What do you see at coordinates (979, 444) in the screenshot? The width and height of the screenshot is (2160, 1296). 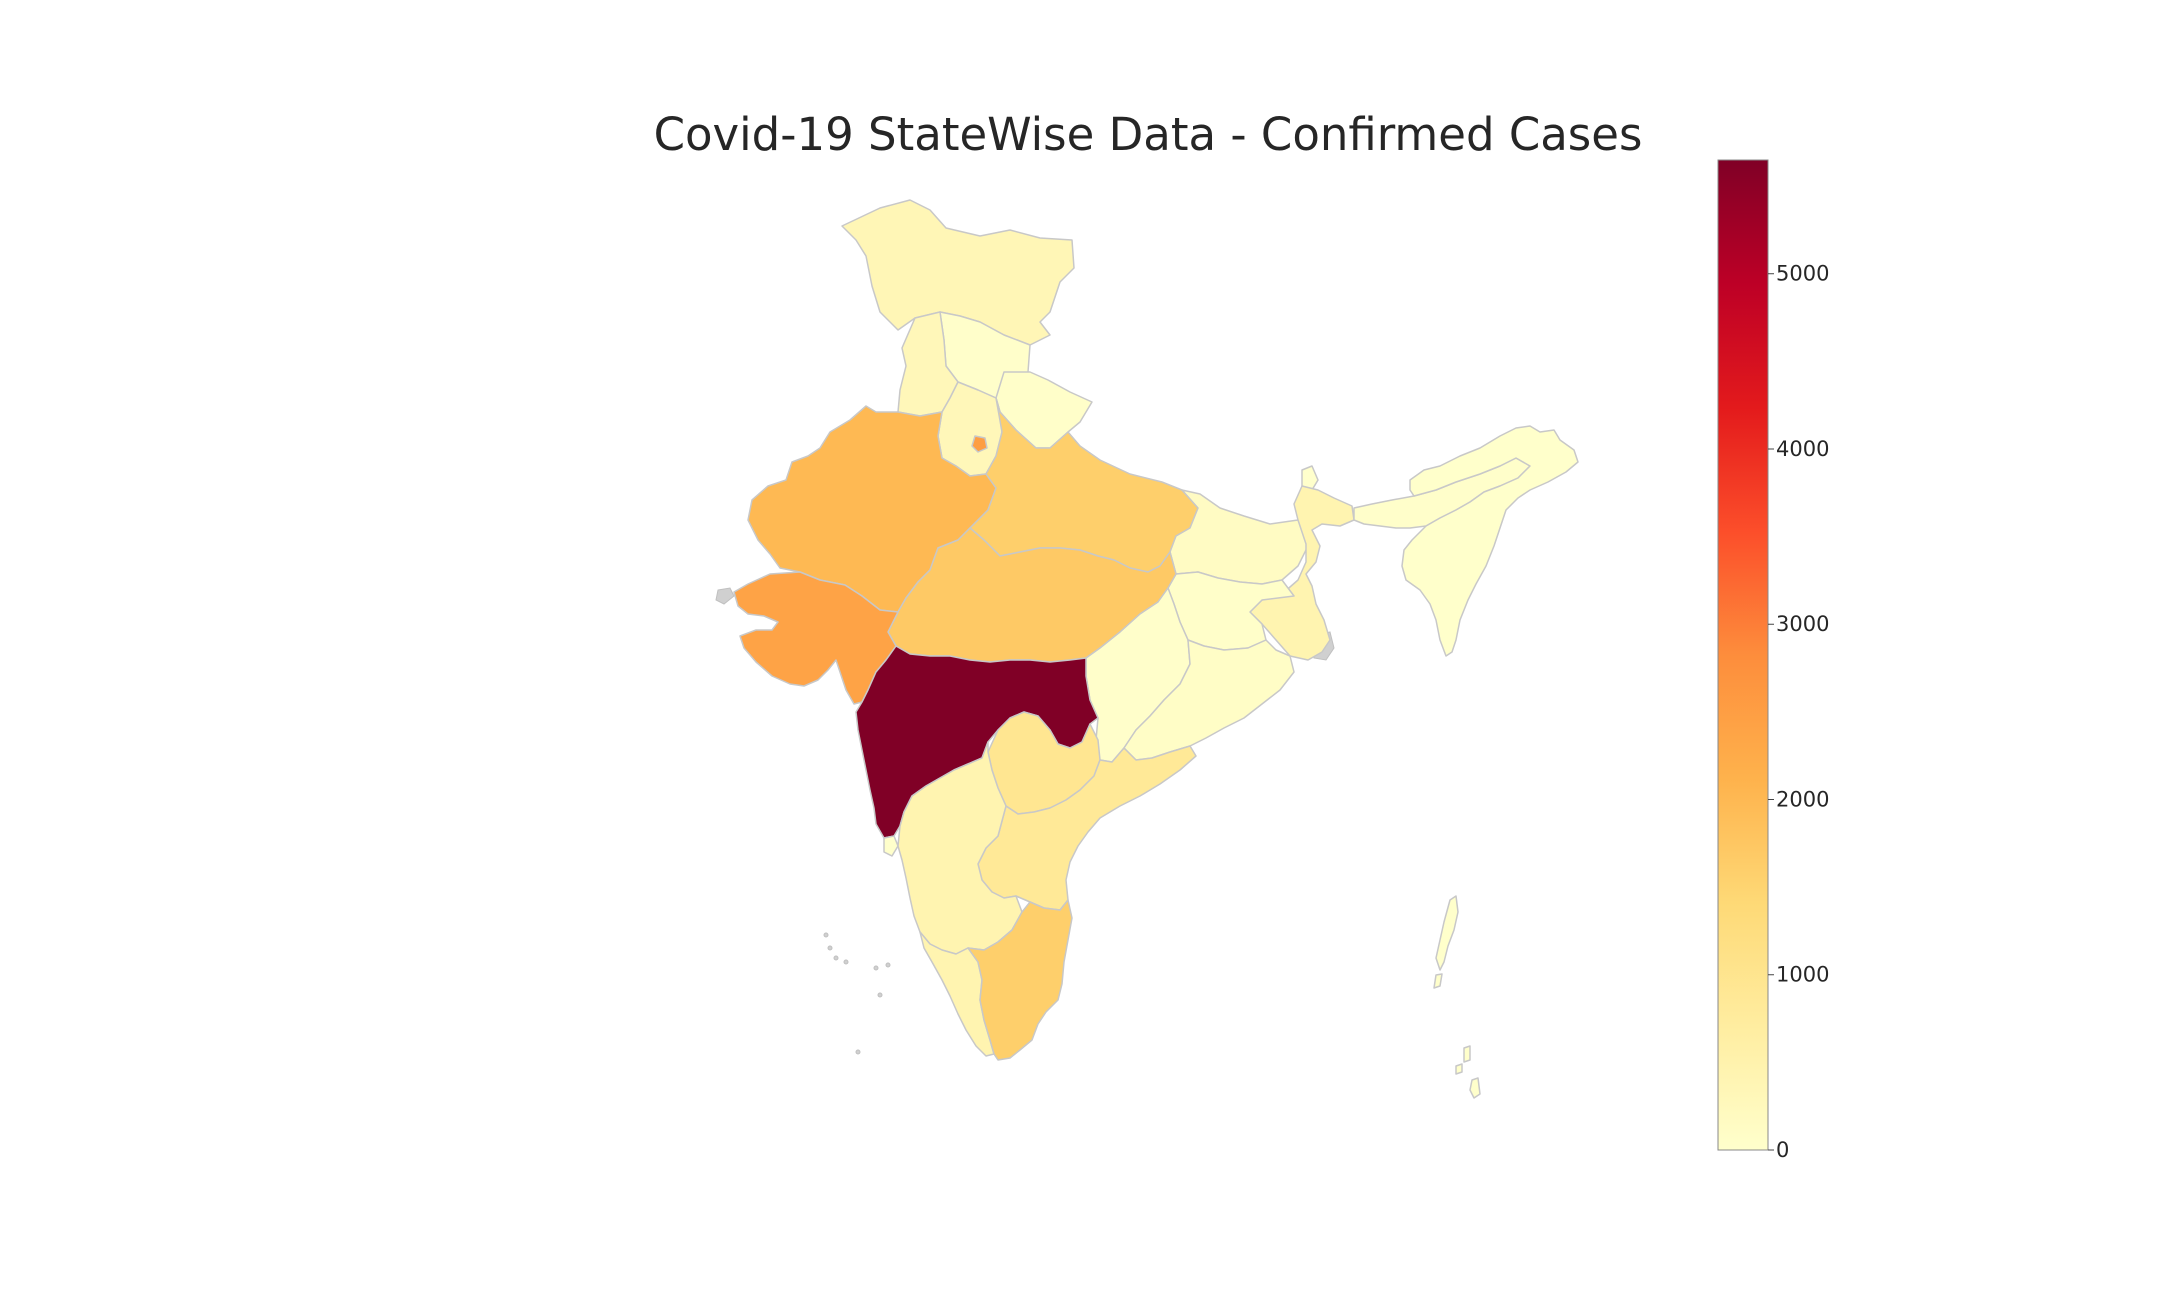 I see `state-delhi` at bounding box center [979, 444].